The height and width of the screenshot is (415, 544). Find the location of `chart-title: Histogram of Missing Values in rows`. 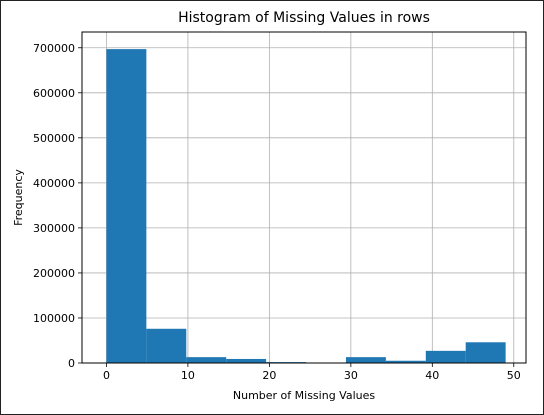

chart-title: Histogram of Missing Values in rows is located at coordinates (304, 18).